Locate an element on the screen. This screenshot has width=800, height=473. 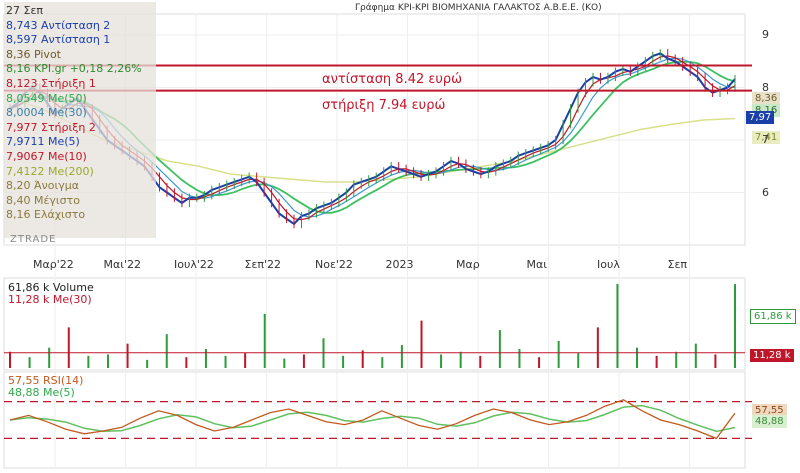
x-tick-label: Ιουλ'22 is located at coordinates (194, 264).